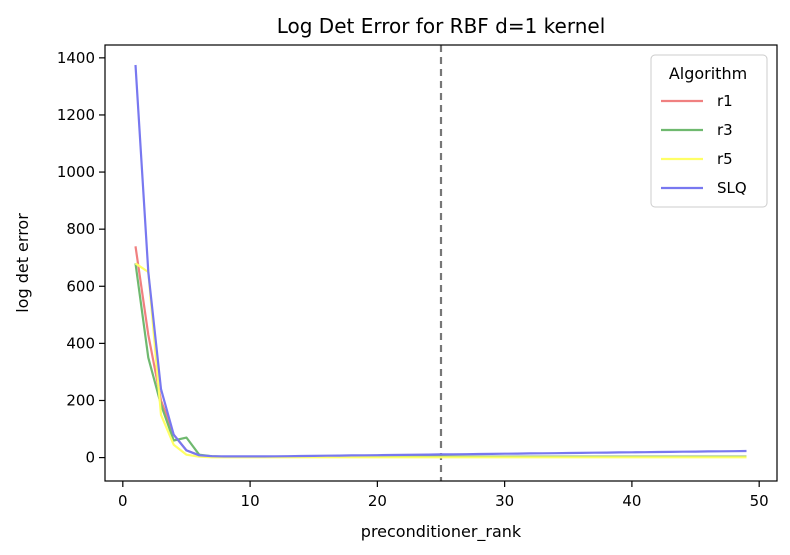 The image size is (790, 555). Describe the element at coordinates (725, 159) in the screenshot. I see `legend-label: r5` at that location.